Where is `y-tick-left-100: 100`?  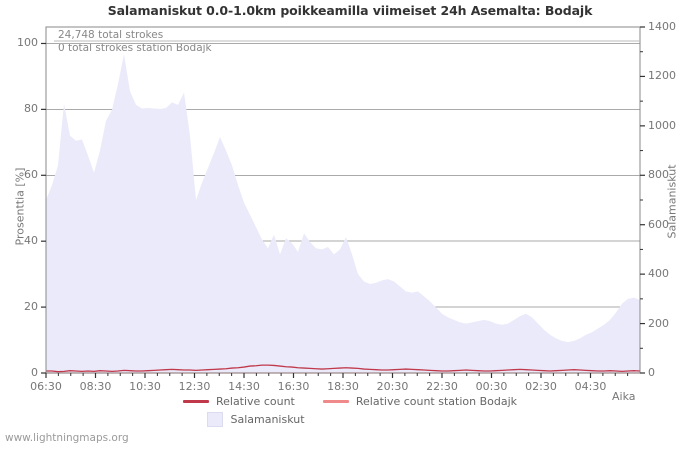 y-tick-left-100: 100 is located at coordinates (27, 43).